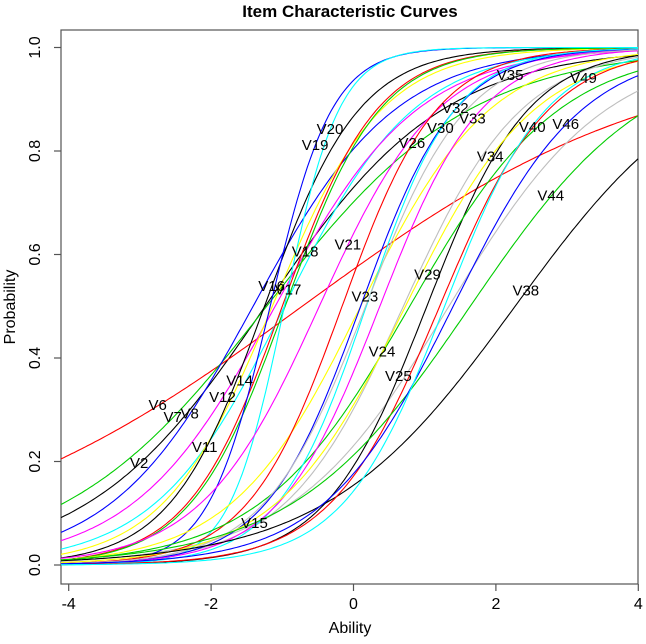  Describe the element at coordinates (211, 604) in the screenshot. I see `x-tick-label--2: -2` at that location.